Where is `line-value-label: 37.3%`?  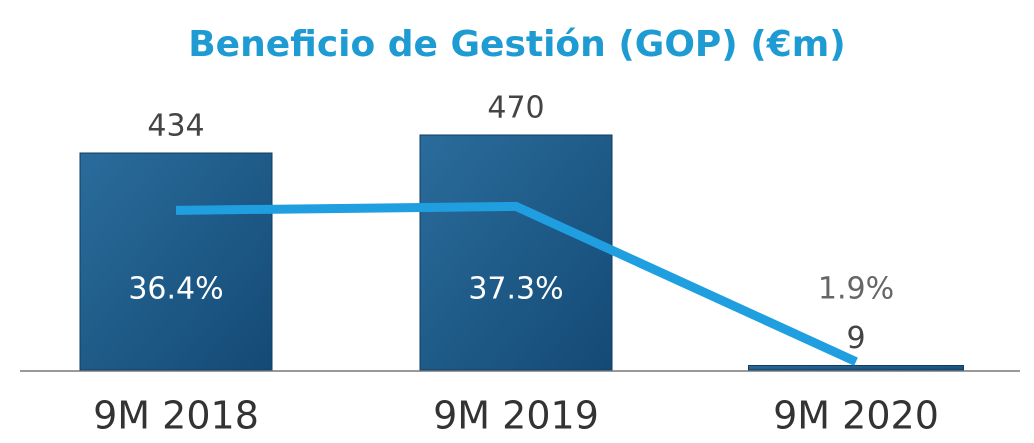
line-value-label: 37.3% is located at coordinates (515, 289).